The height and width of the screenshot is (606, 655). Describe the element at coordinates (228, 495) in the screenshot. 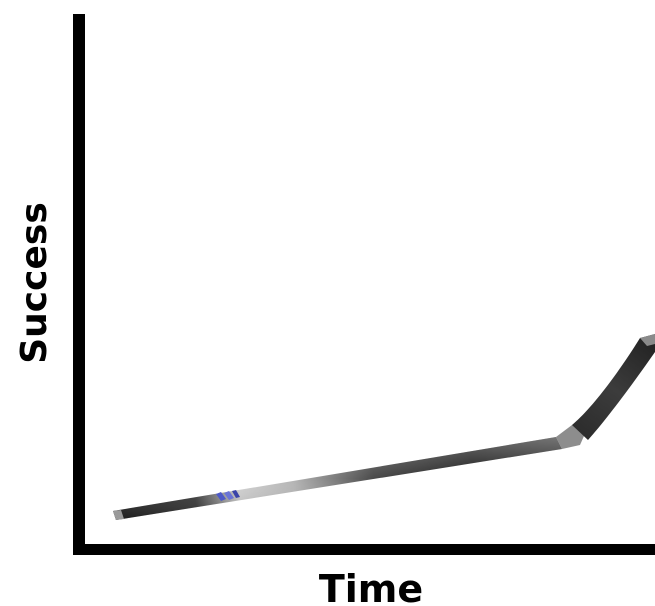

I see `tape-stripes-icon` at that location.